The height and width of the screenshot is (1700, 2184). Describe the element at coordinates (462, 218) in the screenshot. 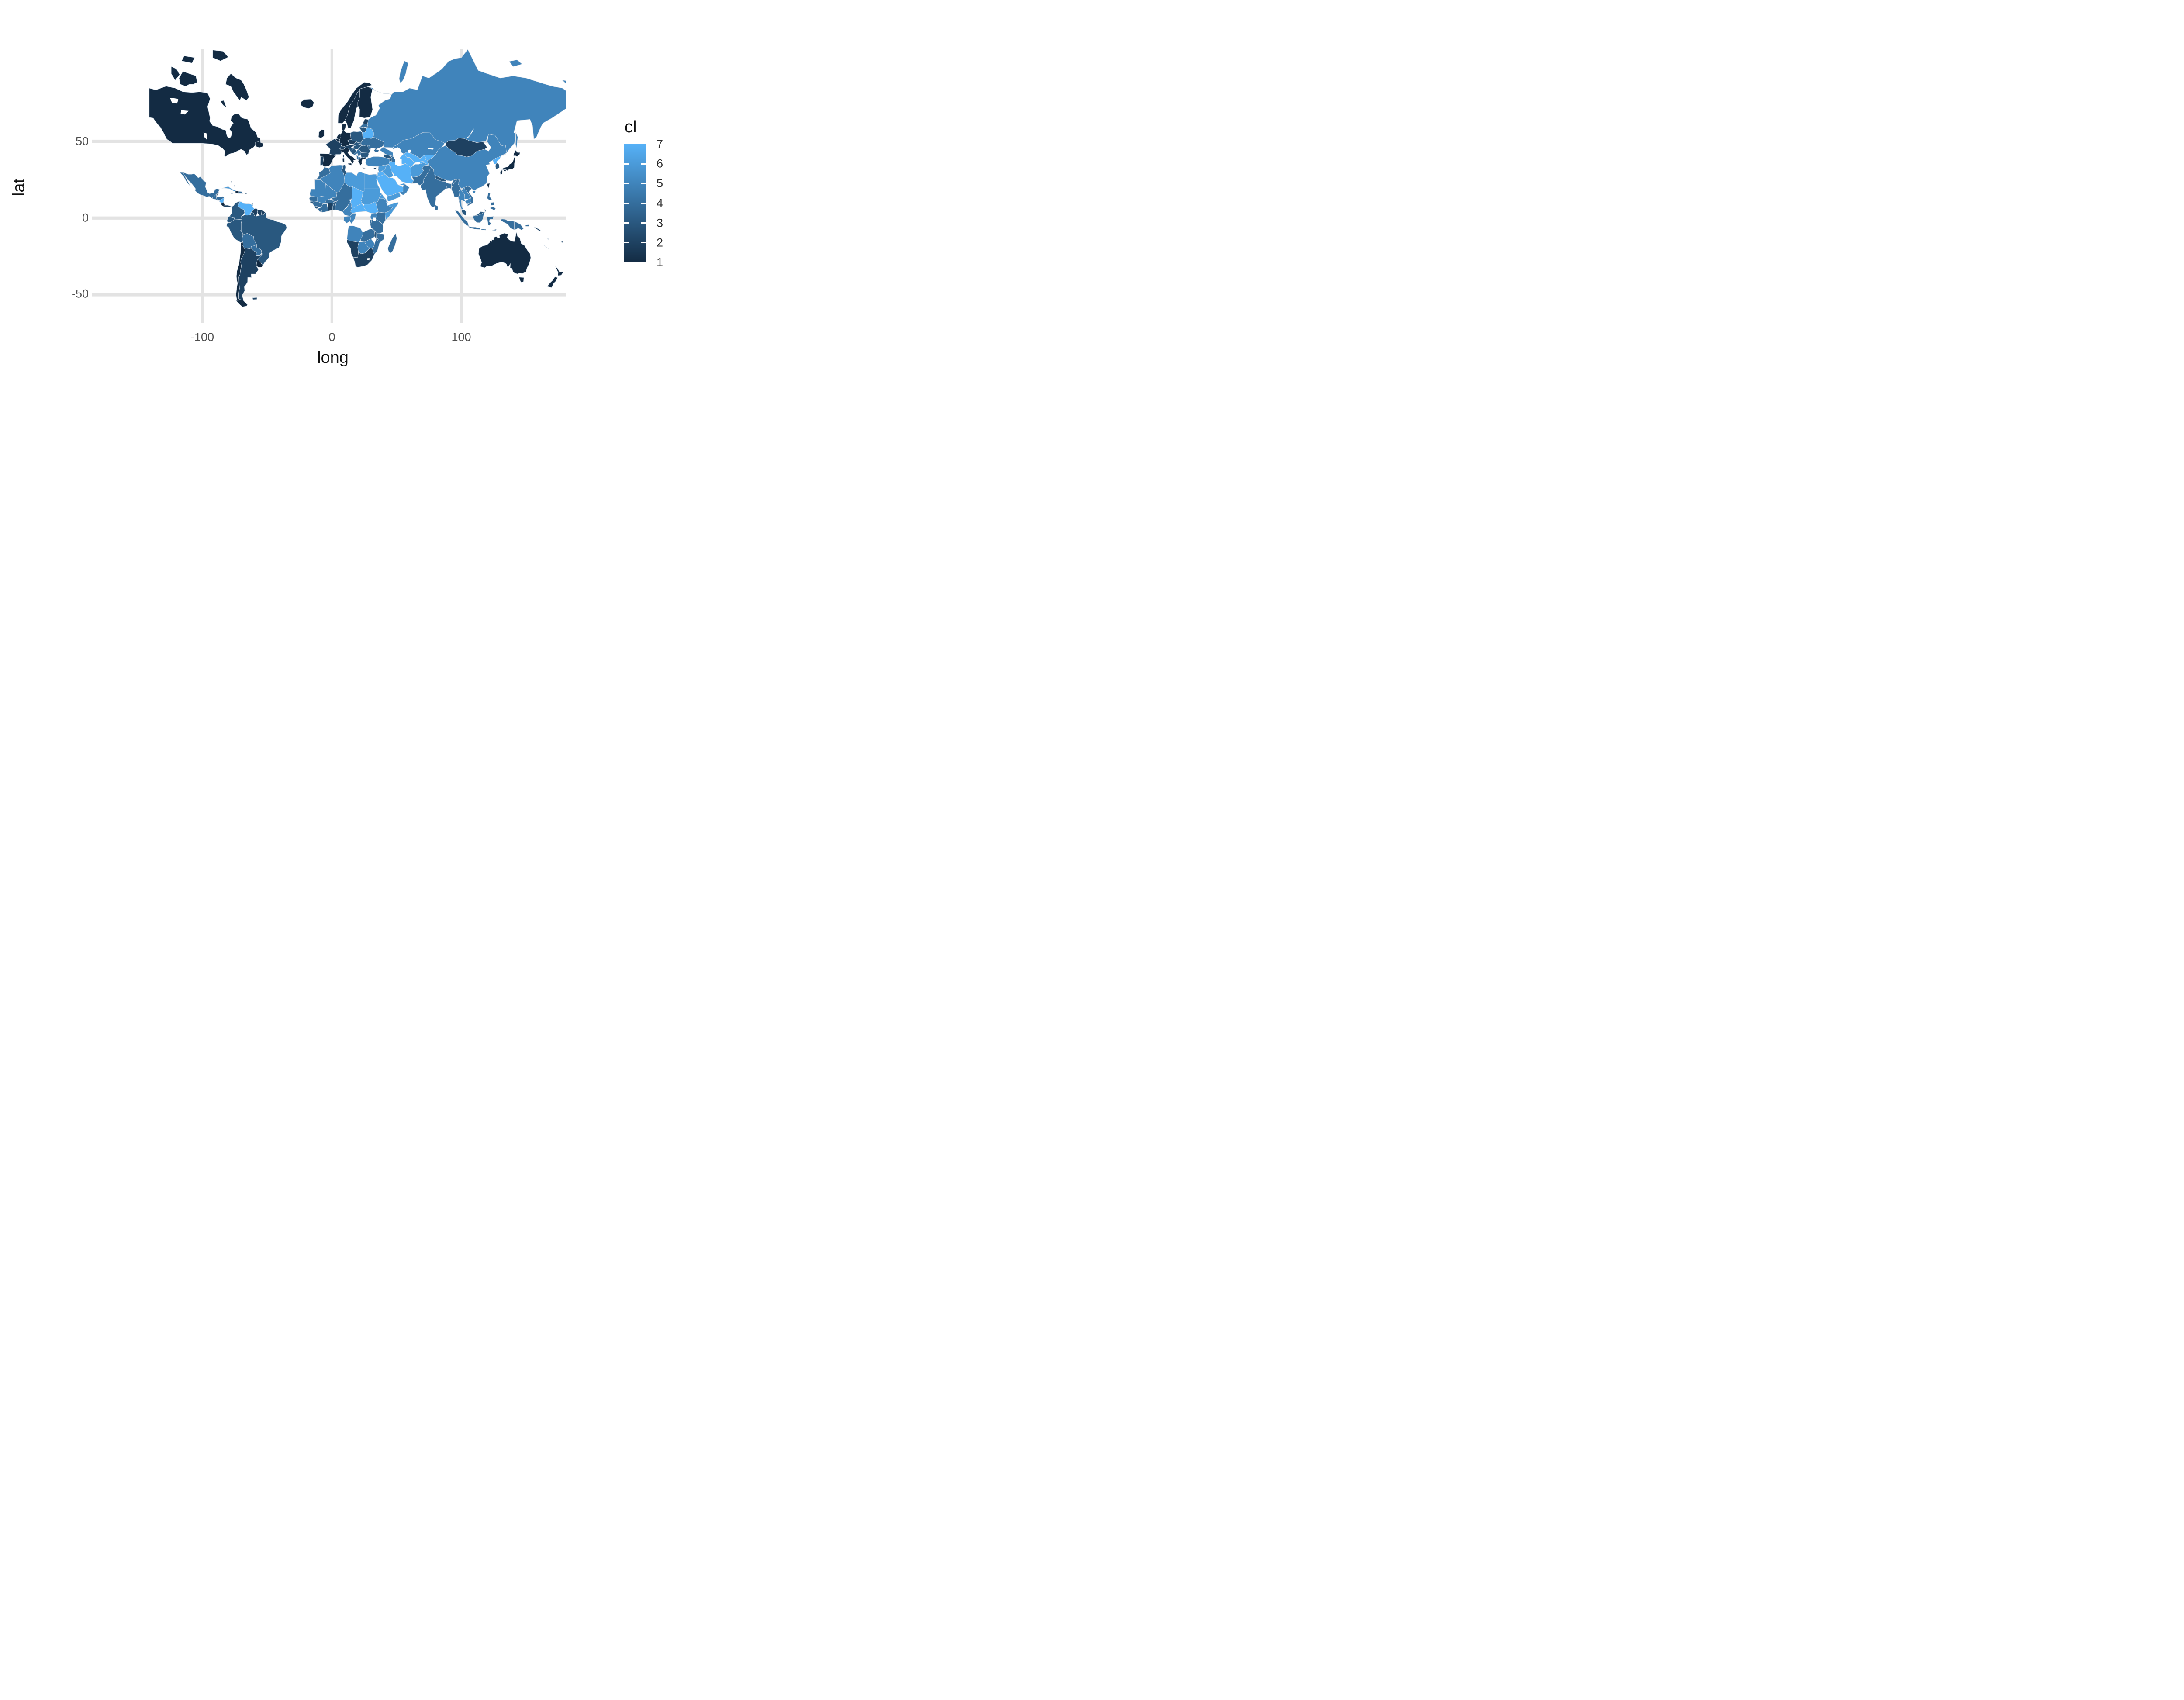

I see `region-indonesia-sumatra` at that location.